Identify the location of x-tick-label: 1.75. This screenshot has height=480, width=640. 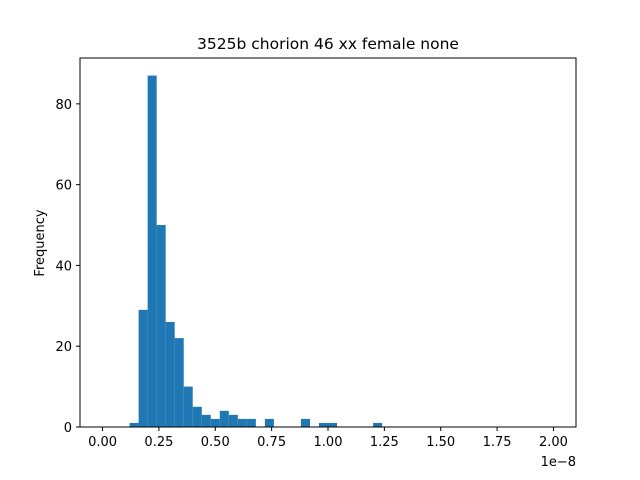
(497, 442).